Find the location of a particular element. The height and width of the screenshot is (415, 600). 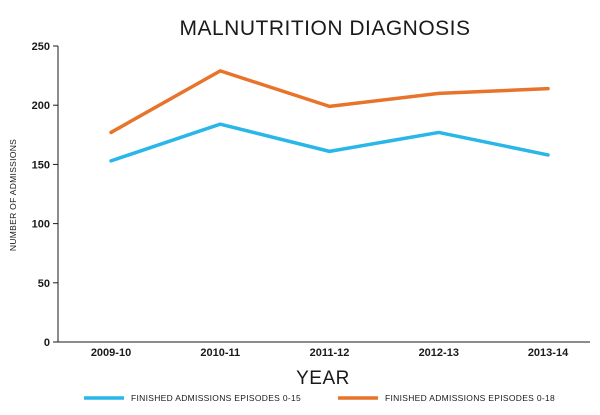

x-tick-label: 2011-12 is located at coordinates (330, 353).